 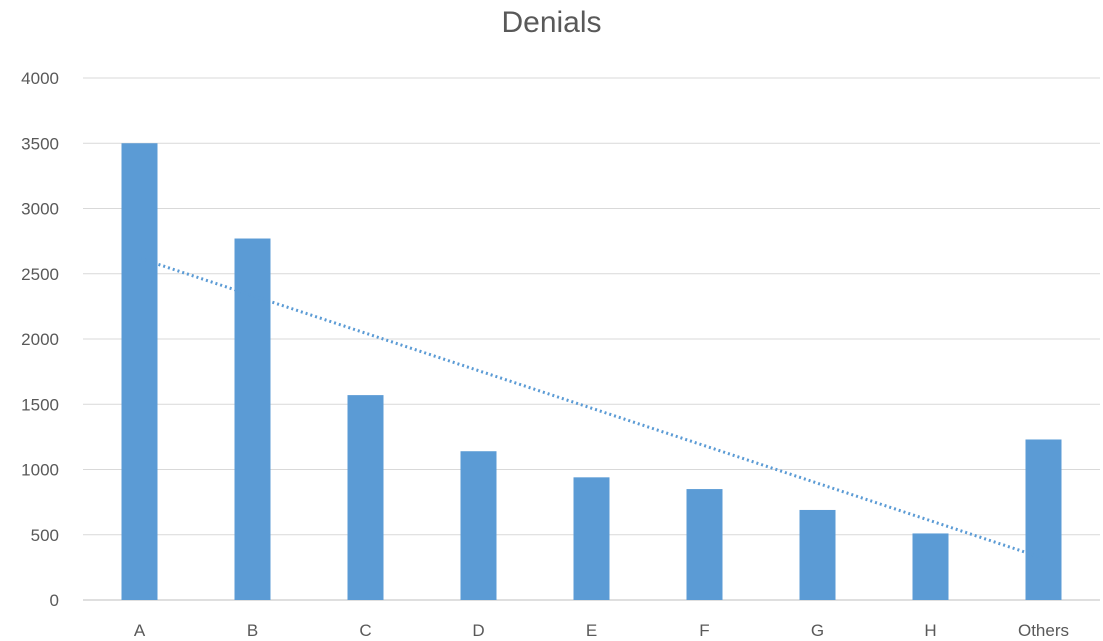 What do you see at coordinates (40, 470) in the screenshot?
I see `y-tick-label: 1000` at bounding box center [40, 470].